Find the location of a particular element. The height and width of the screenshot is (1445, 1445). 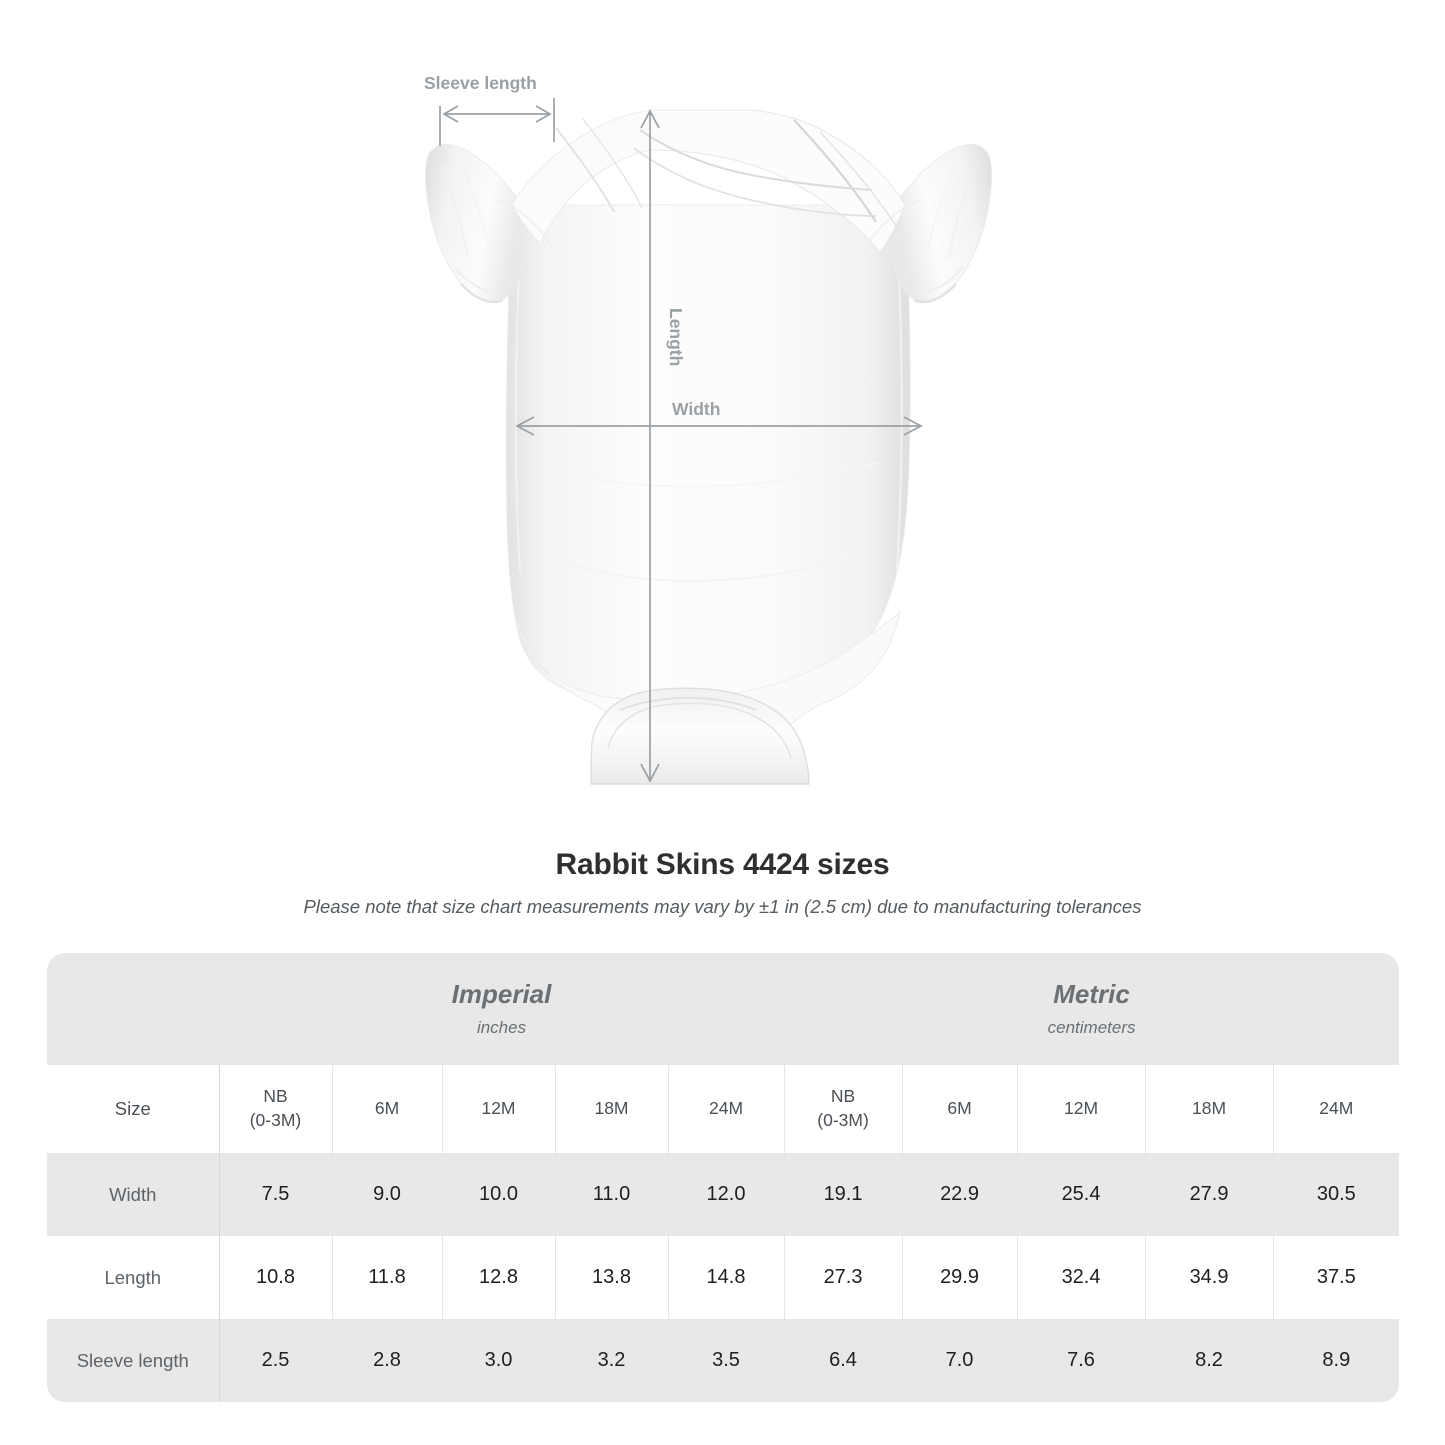

page-title: Rabbit Skins 4424 sizes is located at coordinates (722, 864).